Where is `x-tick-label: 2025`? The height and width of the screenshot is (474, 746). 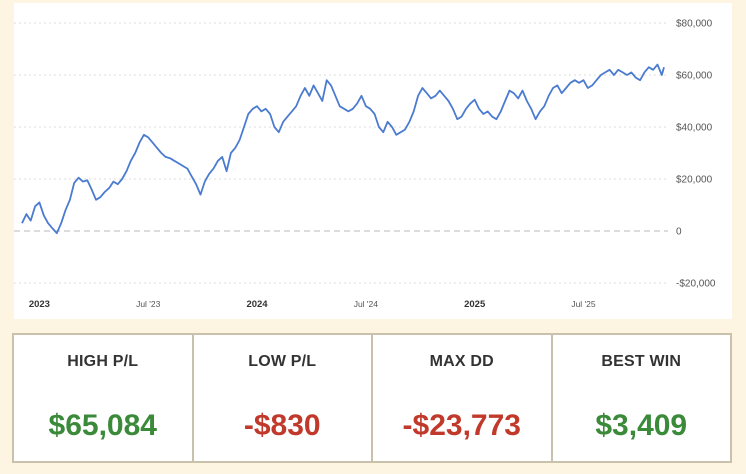 x-tick-label: 2025 is located at coordinates (475, 304).